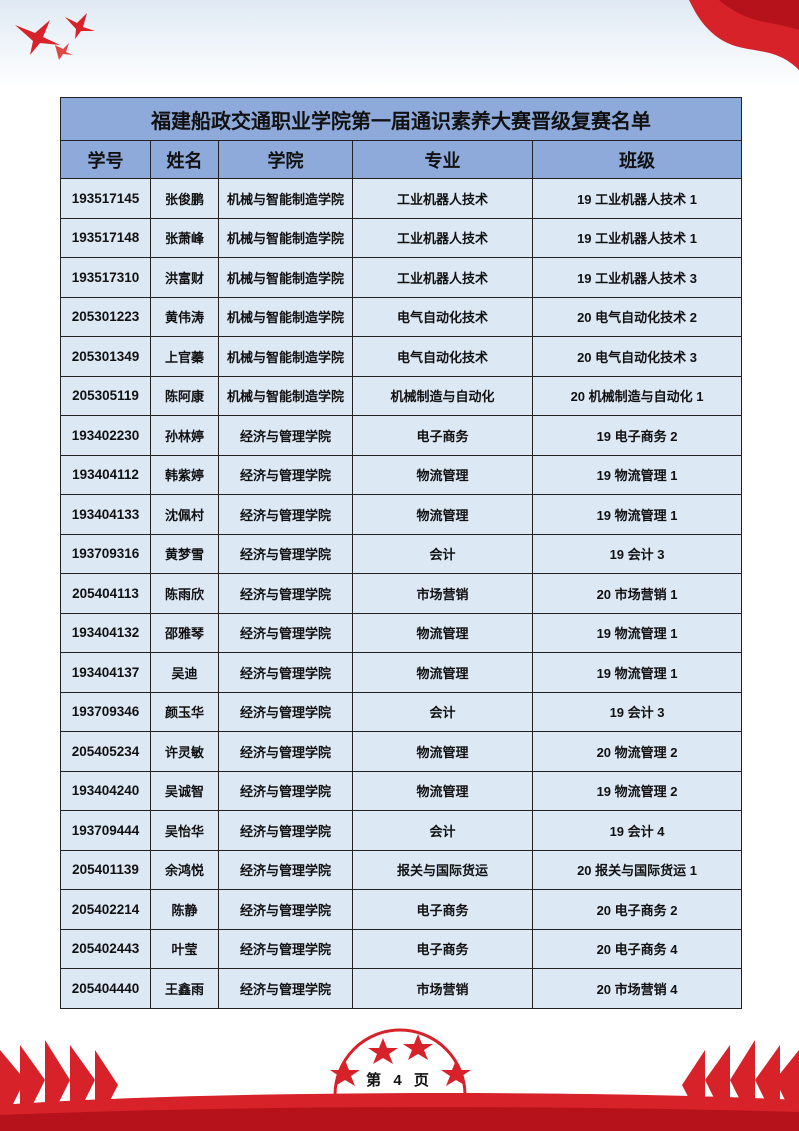 The height and width of the screenshot is (1131, 799). Describe the element at coordinates (637, 830) in the screenshot. I see `class-cell: 19 会计 4` at that location.